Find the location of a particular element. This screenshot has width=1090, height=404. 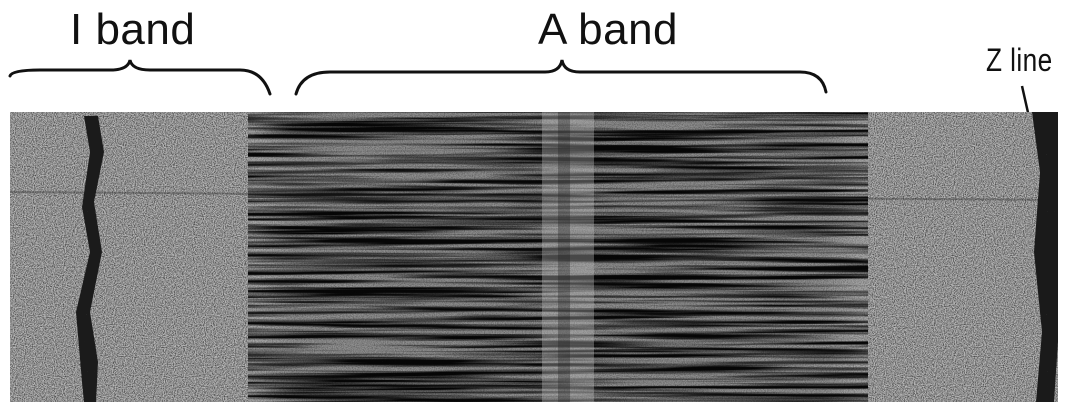

i-band-brace is located at coordinates (140, 77).